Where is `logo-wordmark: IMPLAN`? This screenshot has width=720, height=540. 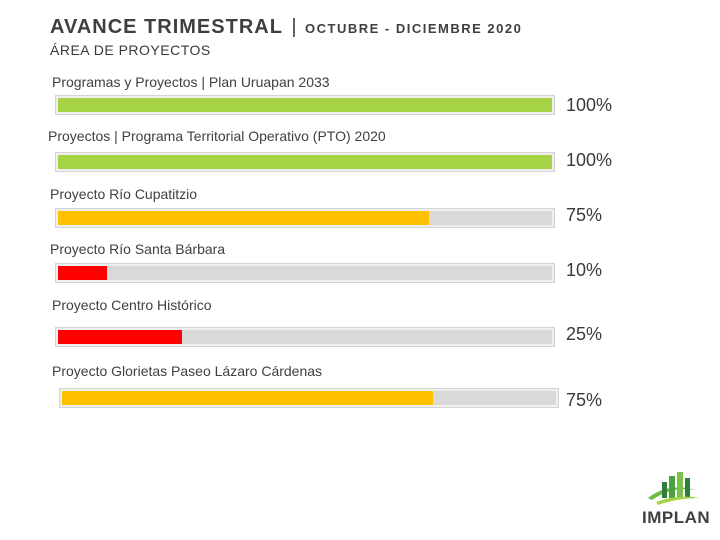
logo-wordmark: IMPLAN is located at coordinates (676, 517).